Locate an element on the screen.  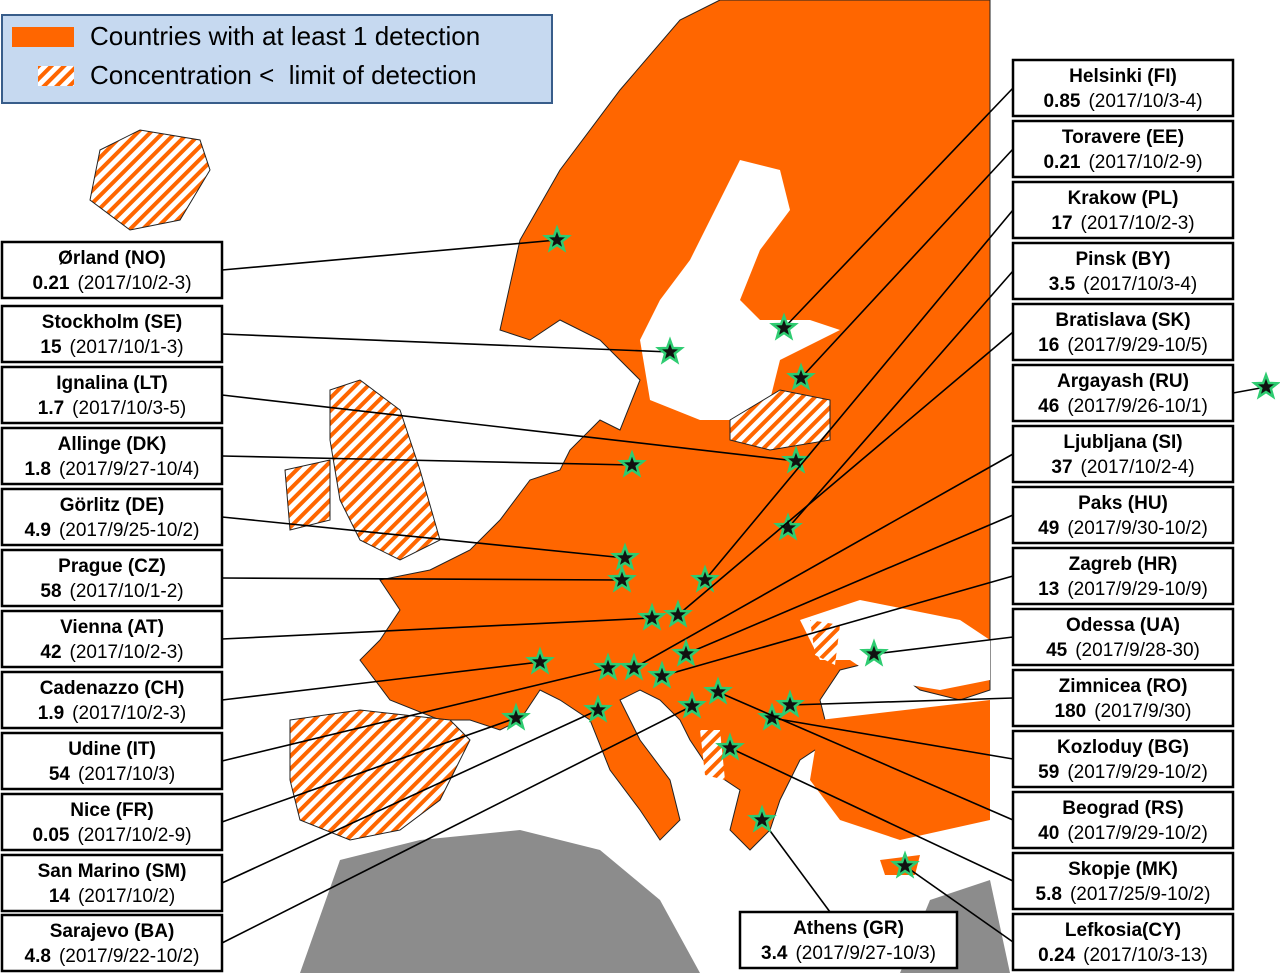
station-reading: 46 (2017/9/26-10/1) is located at coordinates (1123, 406).